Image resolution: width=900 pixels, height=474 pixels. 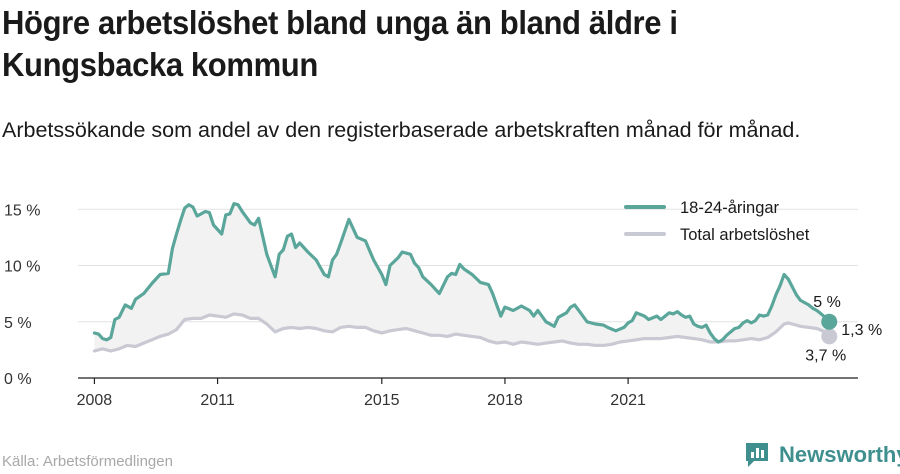 I want to click on end-labels: 5 %1,3 % 3,7 %, so click(x=843, y=329).